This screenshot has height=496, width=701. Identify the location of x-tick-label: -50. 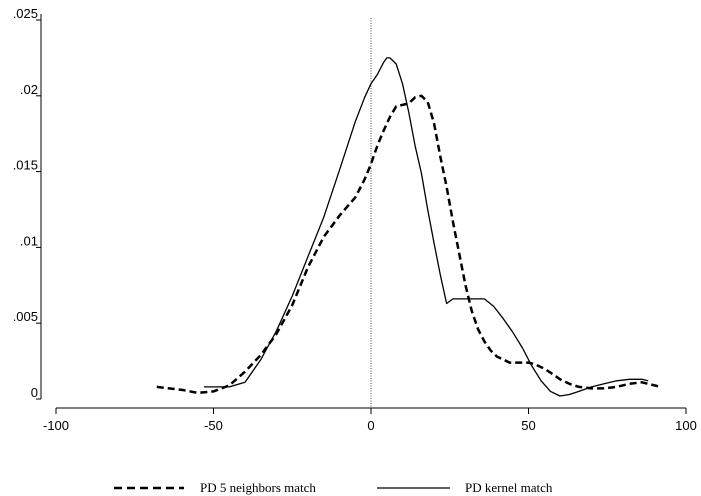
(213, 425).